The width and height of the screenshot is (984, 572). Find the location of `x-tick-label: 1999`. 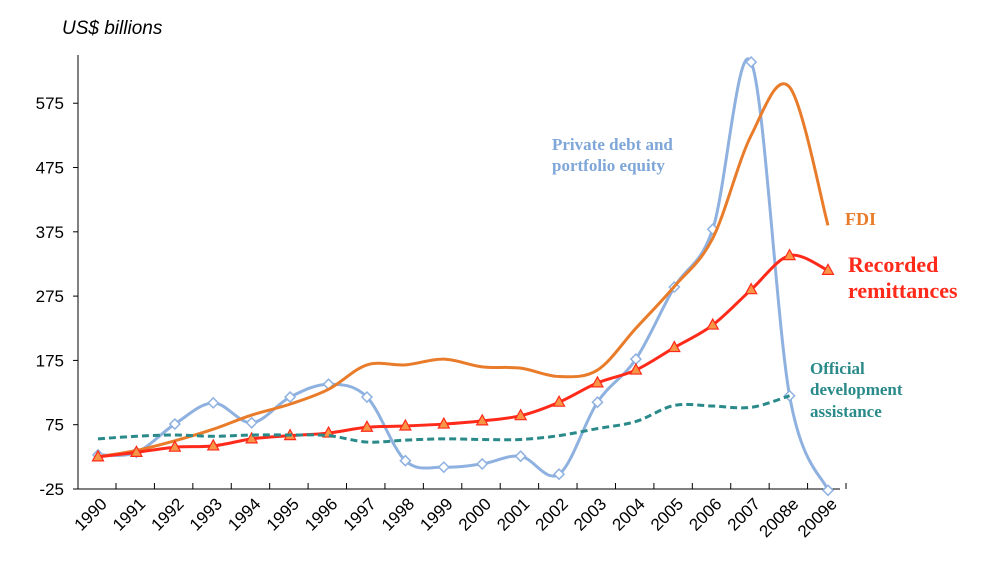

x-tick-label: 1999 is located at coordinates (436, 514).